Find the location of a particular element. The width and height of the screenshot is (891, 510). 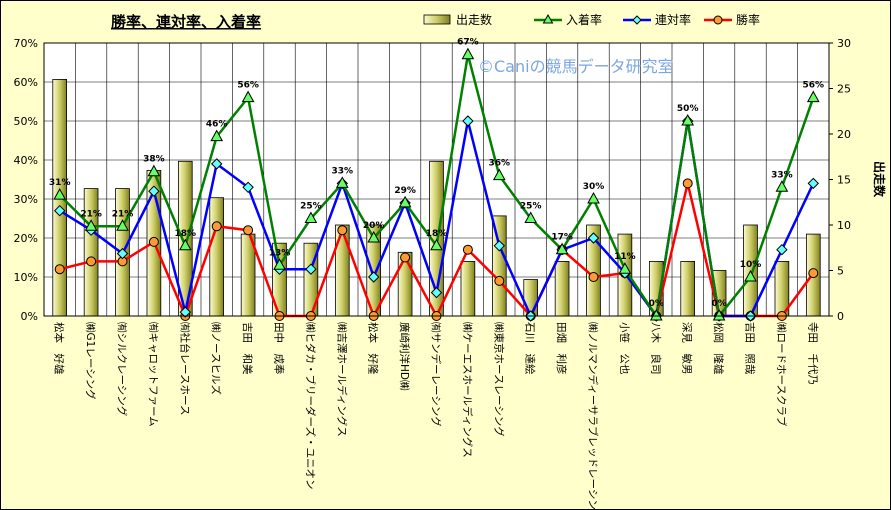

data-label: 31% is located at coordinates (60, 183).